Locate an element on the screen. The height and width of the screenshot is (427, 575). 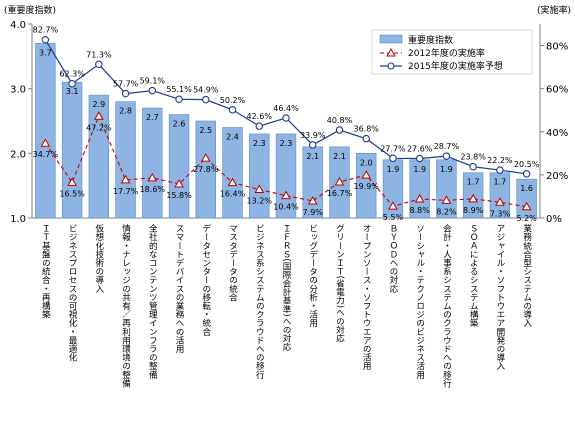
left-tick-label: 4.0 is located at coordinates (18, 25).